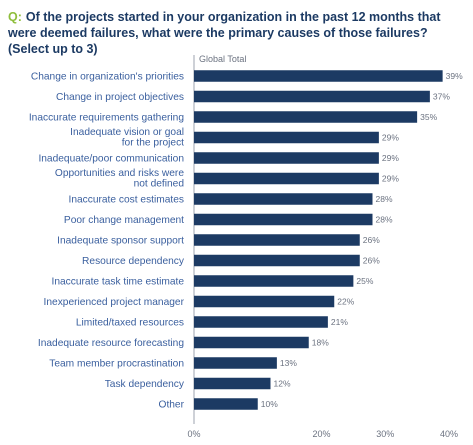 Image resolution: width=473 pixels, height=445 pixels. What do you see at coordinates (118, 282) in the screenshot?
I see `category-label: Inaccurate task time estimate` at bounding box center [118, 282].